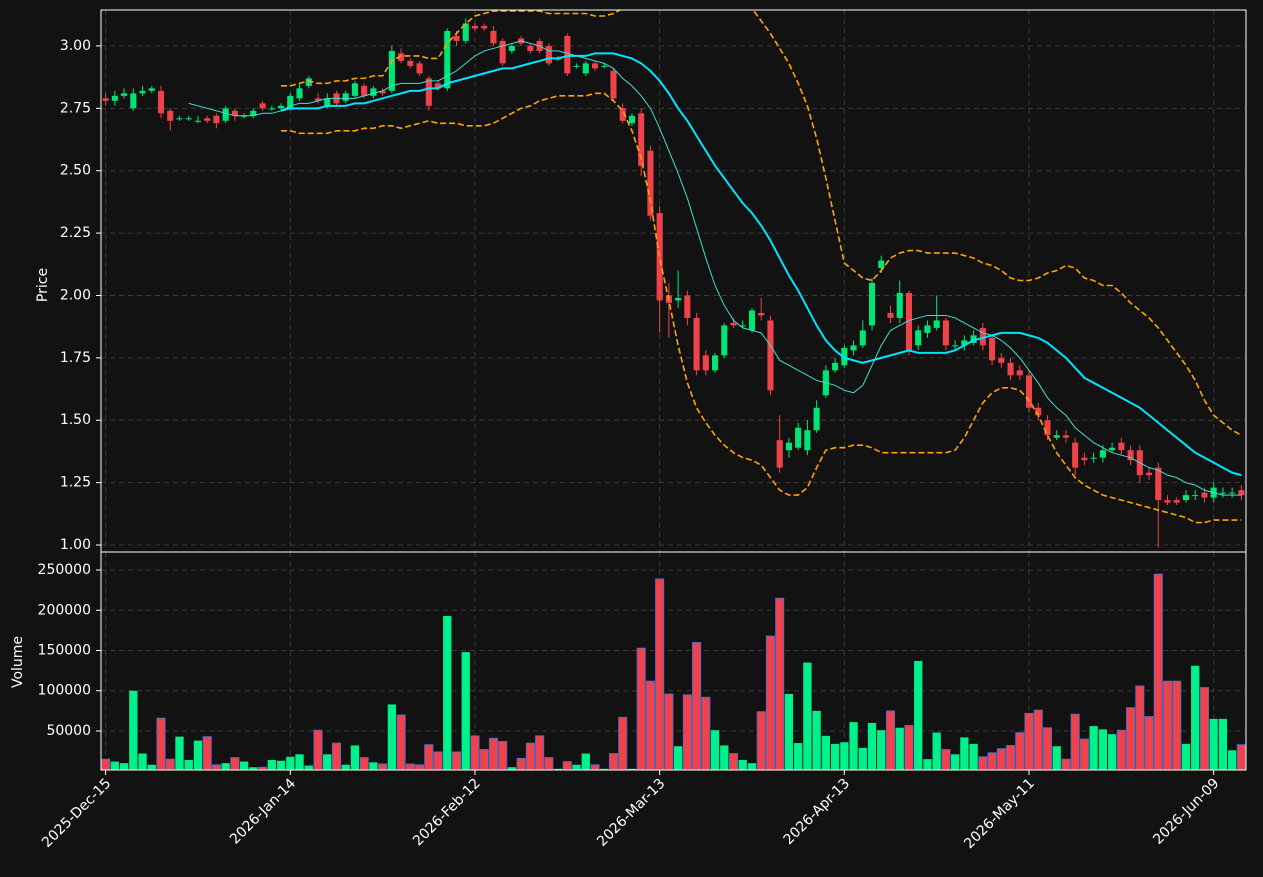 This screenshot has width=1263, height=877. I want to click on y-tick-label: 1.25, so click(75, 483).